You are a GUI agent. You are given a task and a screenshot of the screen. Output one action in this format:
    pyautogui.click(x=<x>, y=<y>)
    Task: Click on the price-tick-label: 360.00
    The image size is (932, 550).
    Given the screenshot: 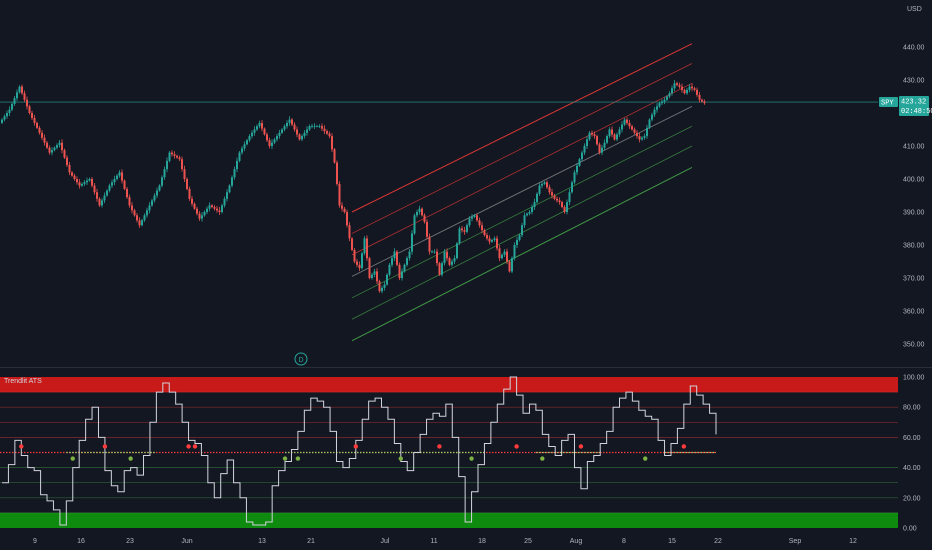 What is the action you would take?
    pyautogui.click(x=914, y=312)
    